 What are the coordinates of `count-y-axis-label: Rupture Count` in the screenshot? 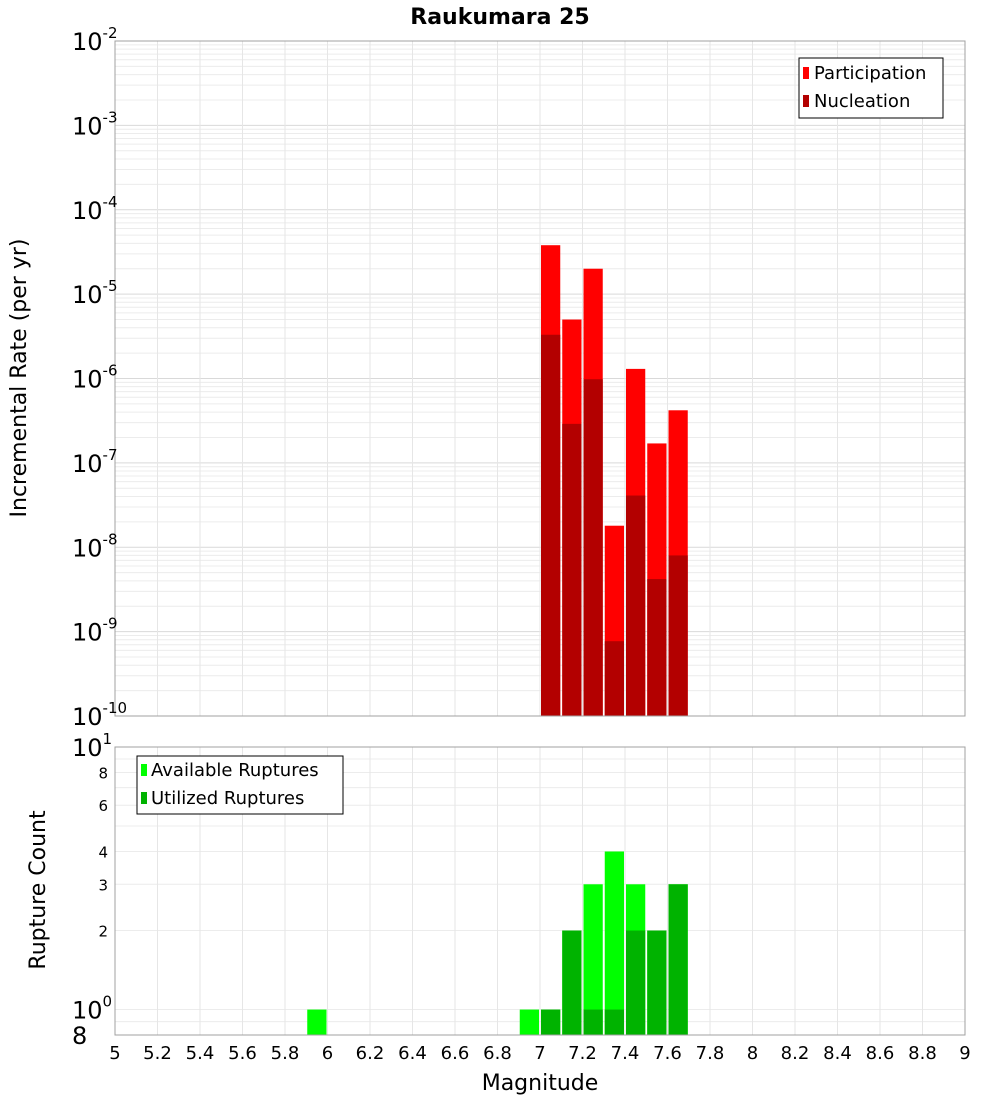 It's located at (38, 890).